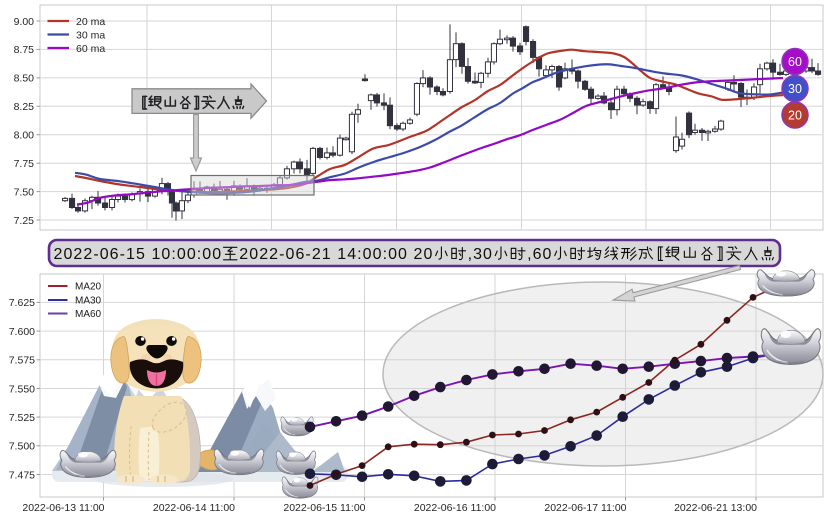 Image resolution: width=827 pixels, height=525 pixels. What do you see at coordinates (22, 447) in the screenshot?
I see `svg-text: 7.500` at bounding box center [22, 447].